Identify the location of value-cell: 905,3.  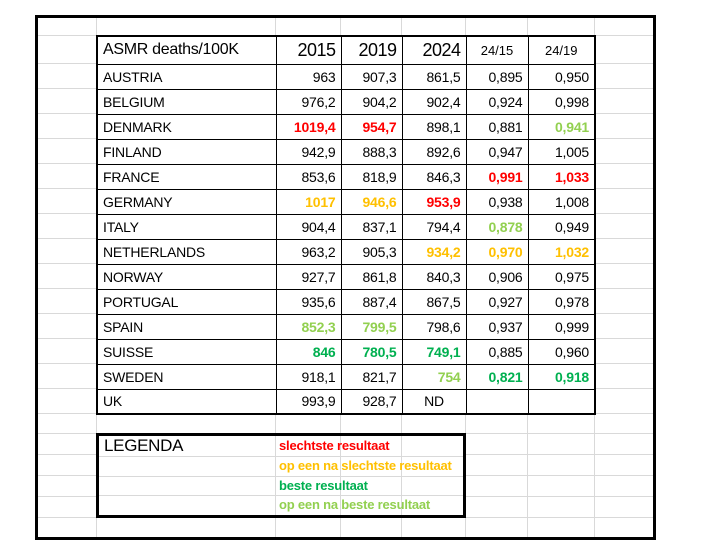
(371, 251).